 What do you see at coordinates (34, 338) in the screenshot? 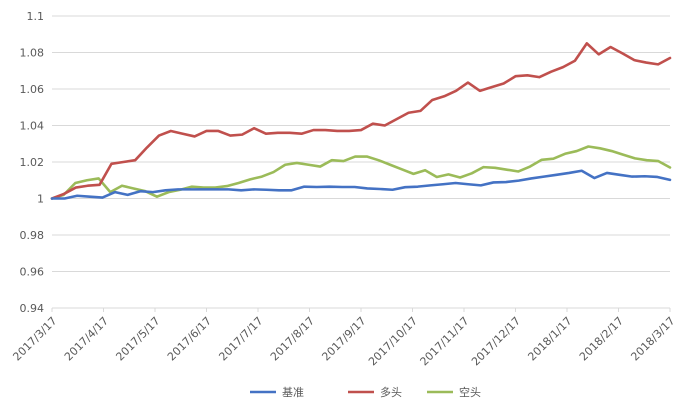
I see `x-tick-label: 2017/3/17` at bounding box center [34, 338].